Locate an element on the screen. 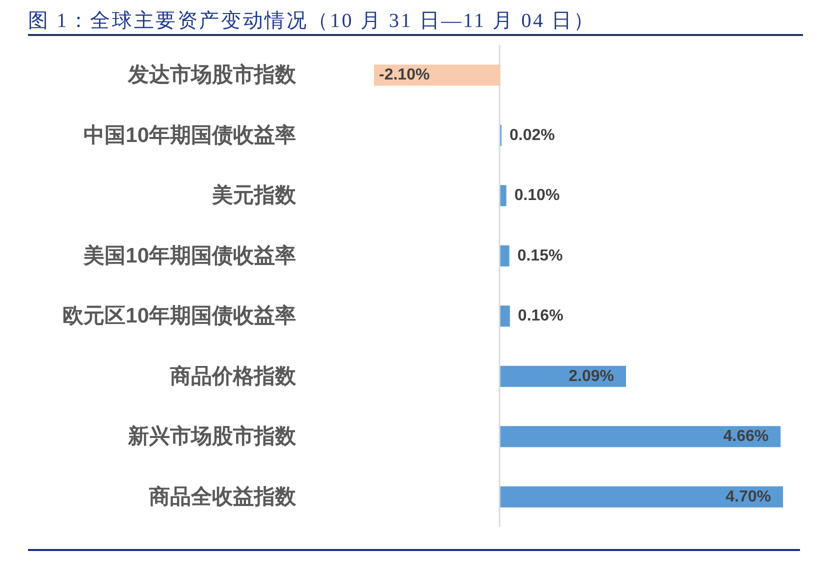  data-label: 0.10% is located at coordinates (537, 195).